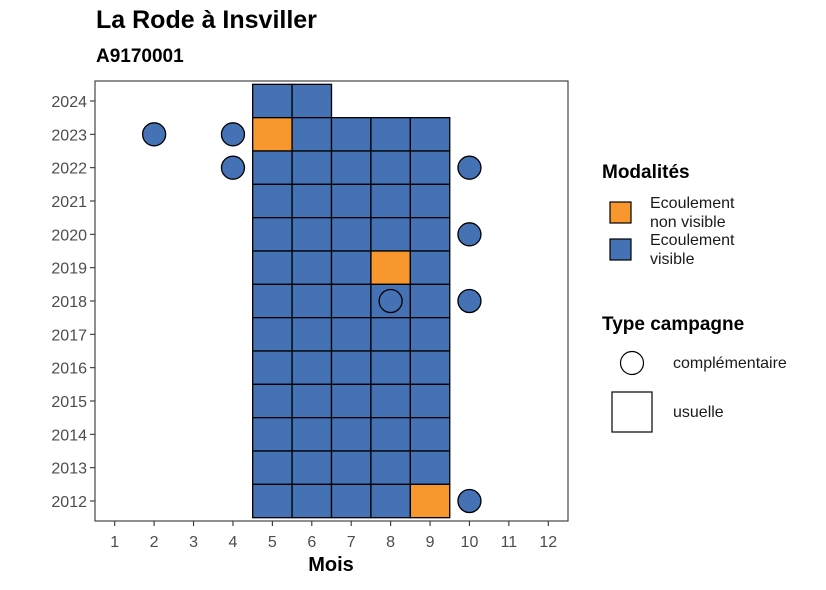 The height and width of the screenshot is (590, 826). I want to click on data-square-6-2013, so click(312, 467).